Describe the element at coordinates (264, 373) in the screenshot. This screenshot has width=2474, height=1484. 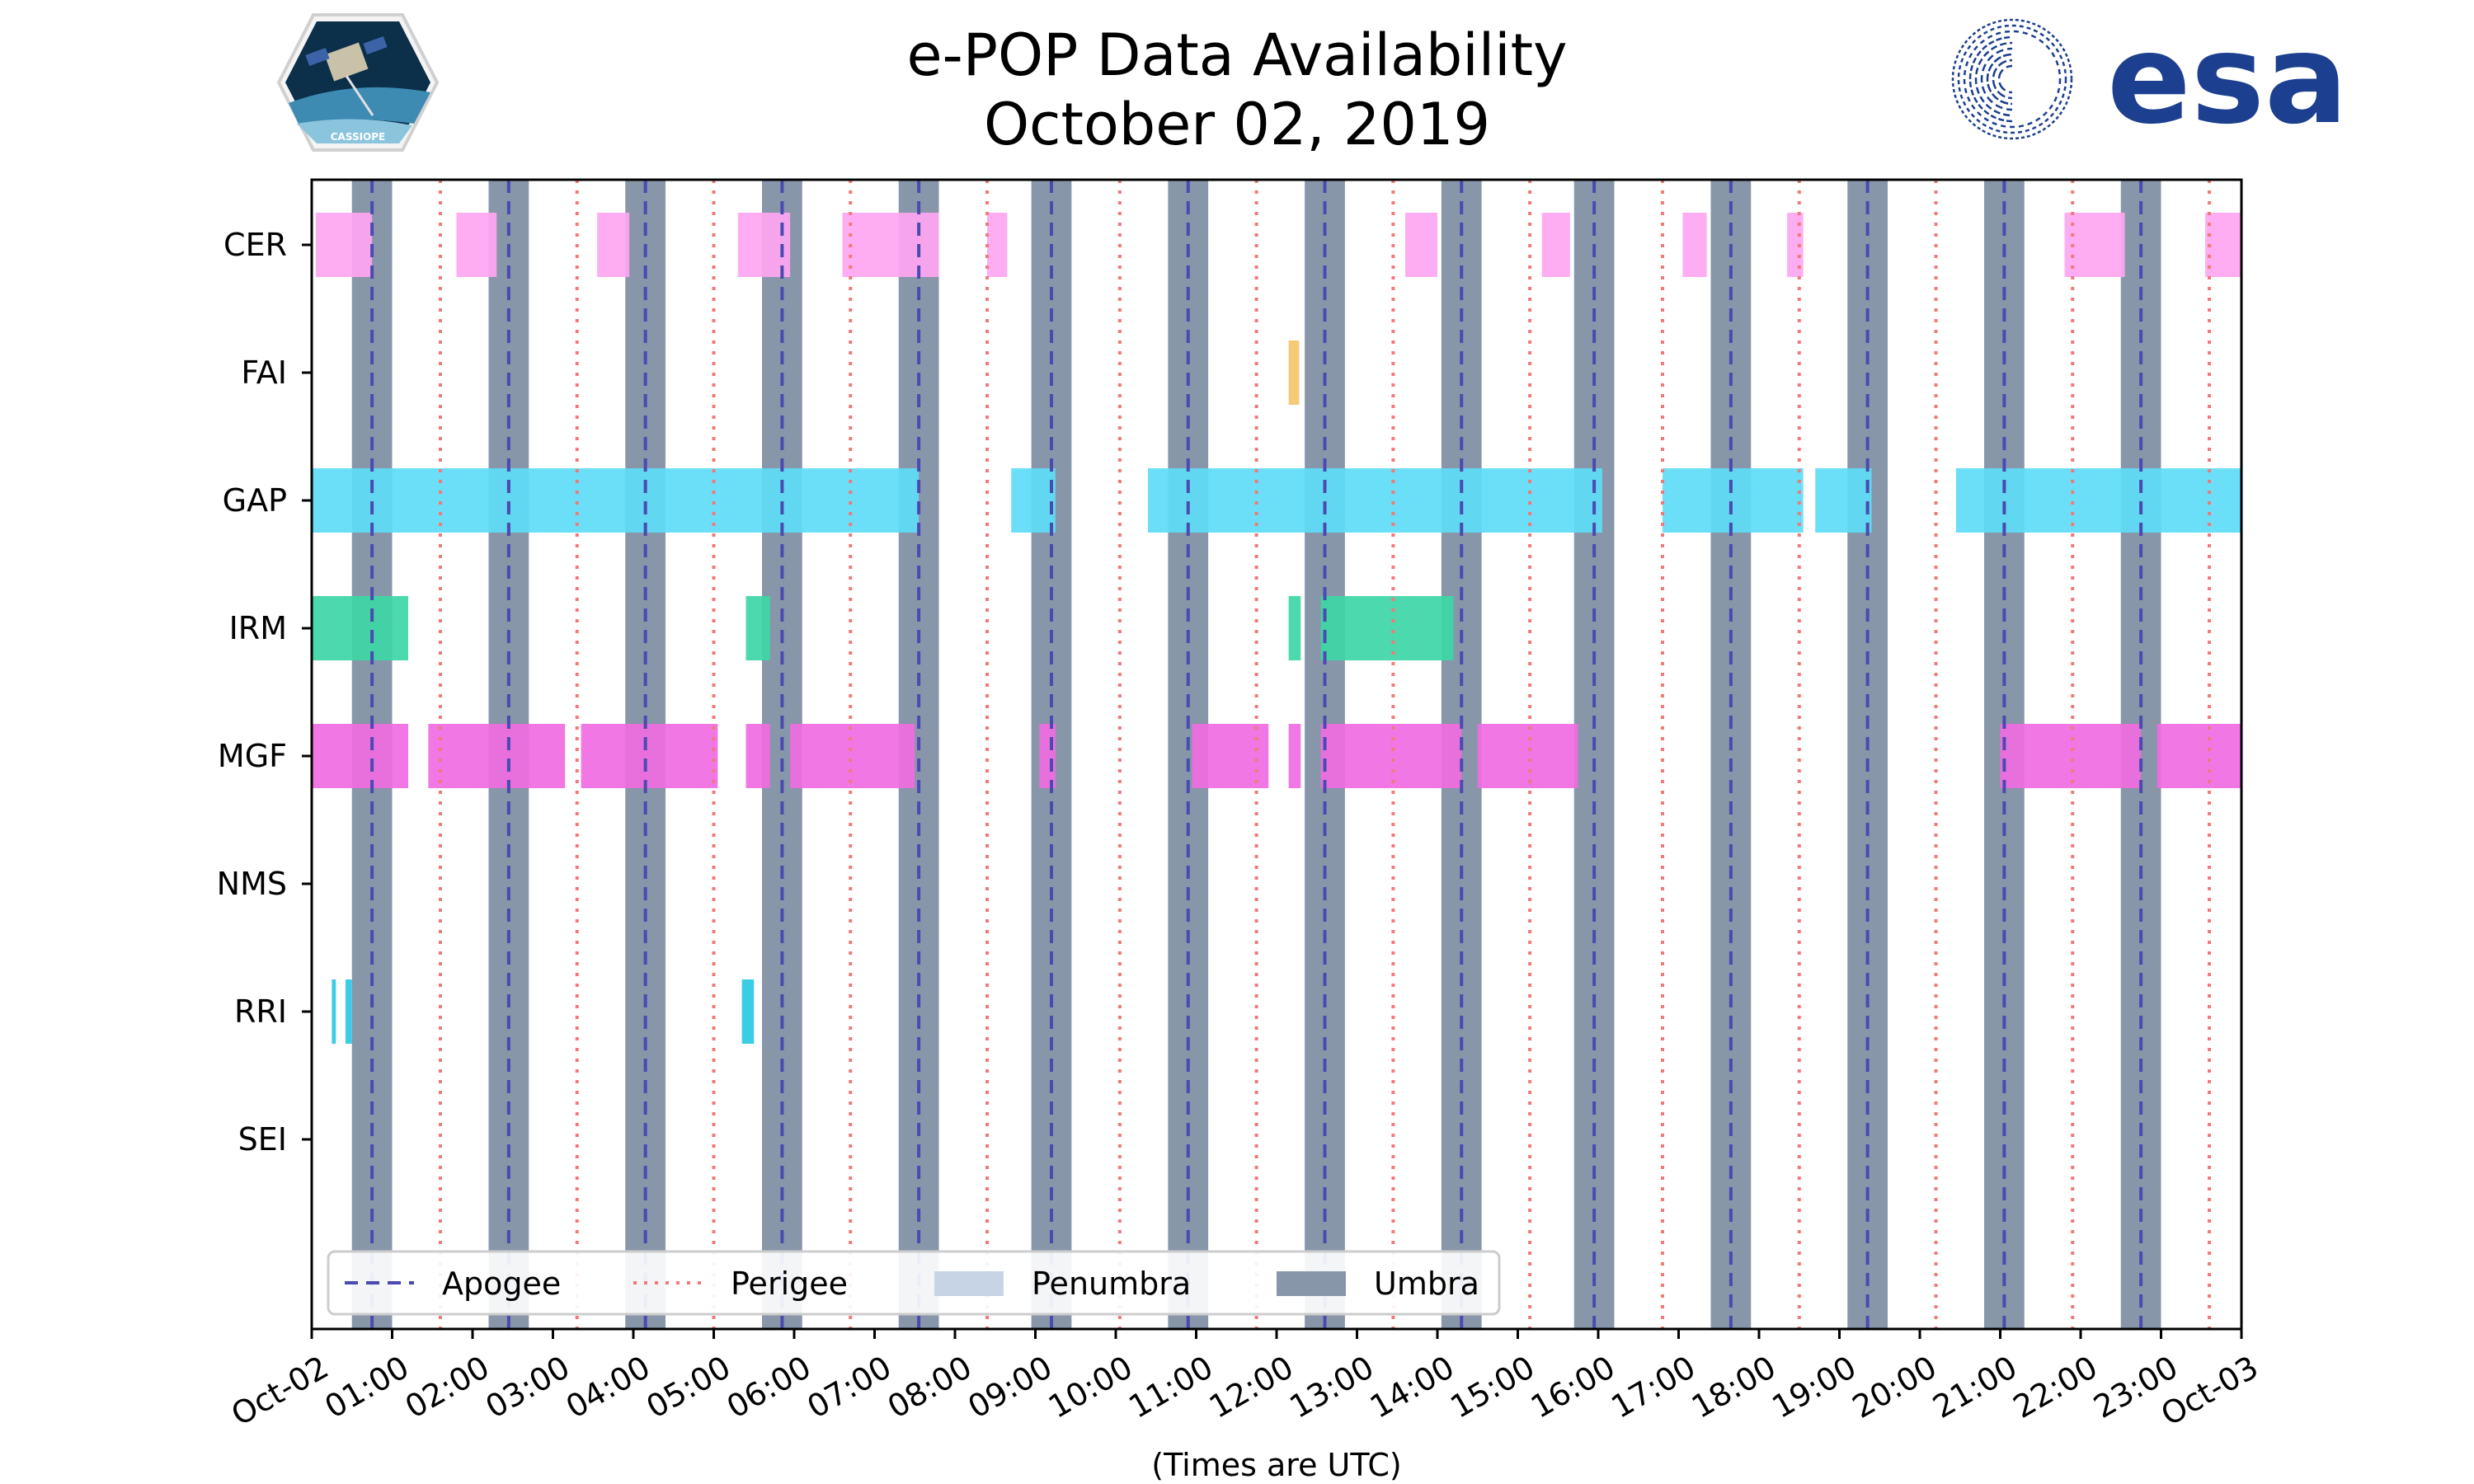
I see `y-tick-label-fai: FAI` at that location.